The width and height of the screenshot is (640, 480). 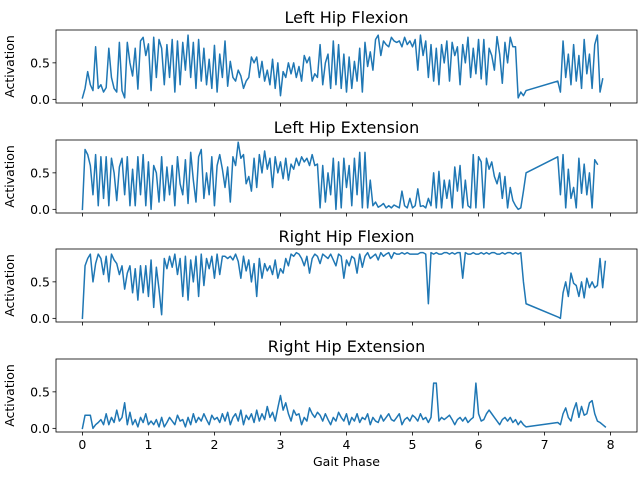 What do you see at coordinates (413, 444) in the screenshot?
I see `x-tick-label: 5` at bounding box center [413, 444].